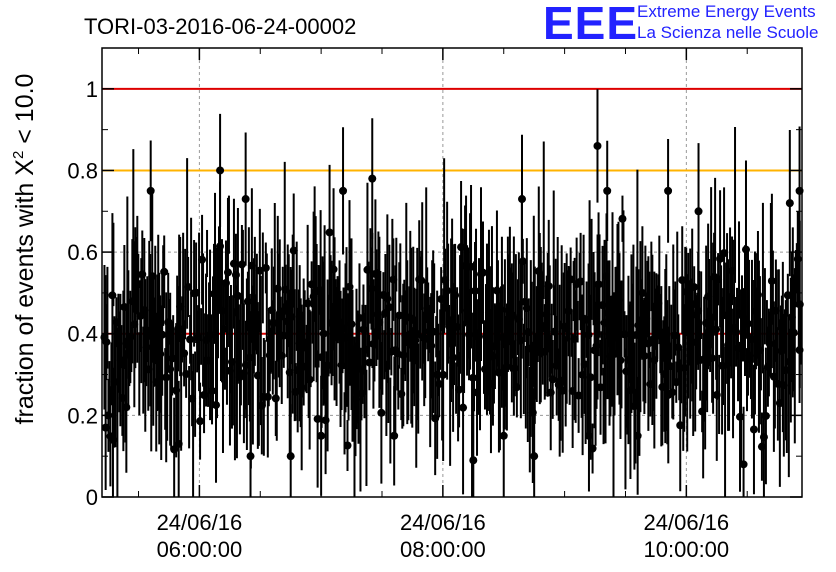  Describe the element at coordinates (82, 334) in the screenshot. I see `y-tick-label: 0.4` at that location.